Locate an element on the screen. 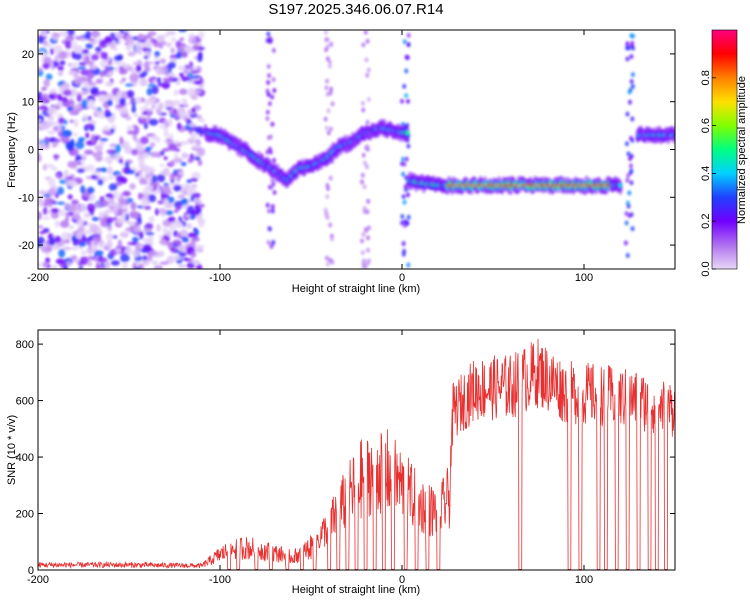 The image size is (750, 600). snr-x-tick-label: -200 is located at coordinates (38, 580).